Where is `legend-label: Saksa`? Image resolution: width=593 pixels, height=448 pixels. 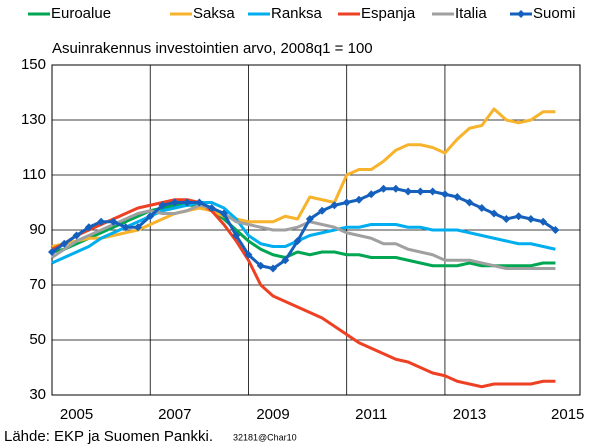
legend-label: Saksa is located at coordinates (214, 13).